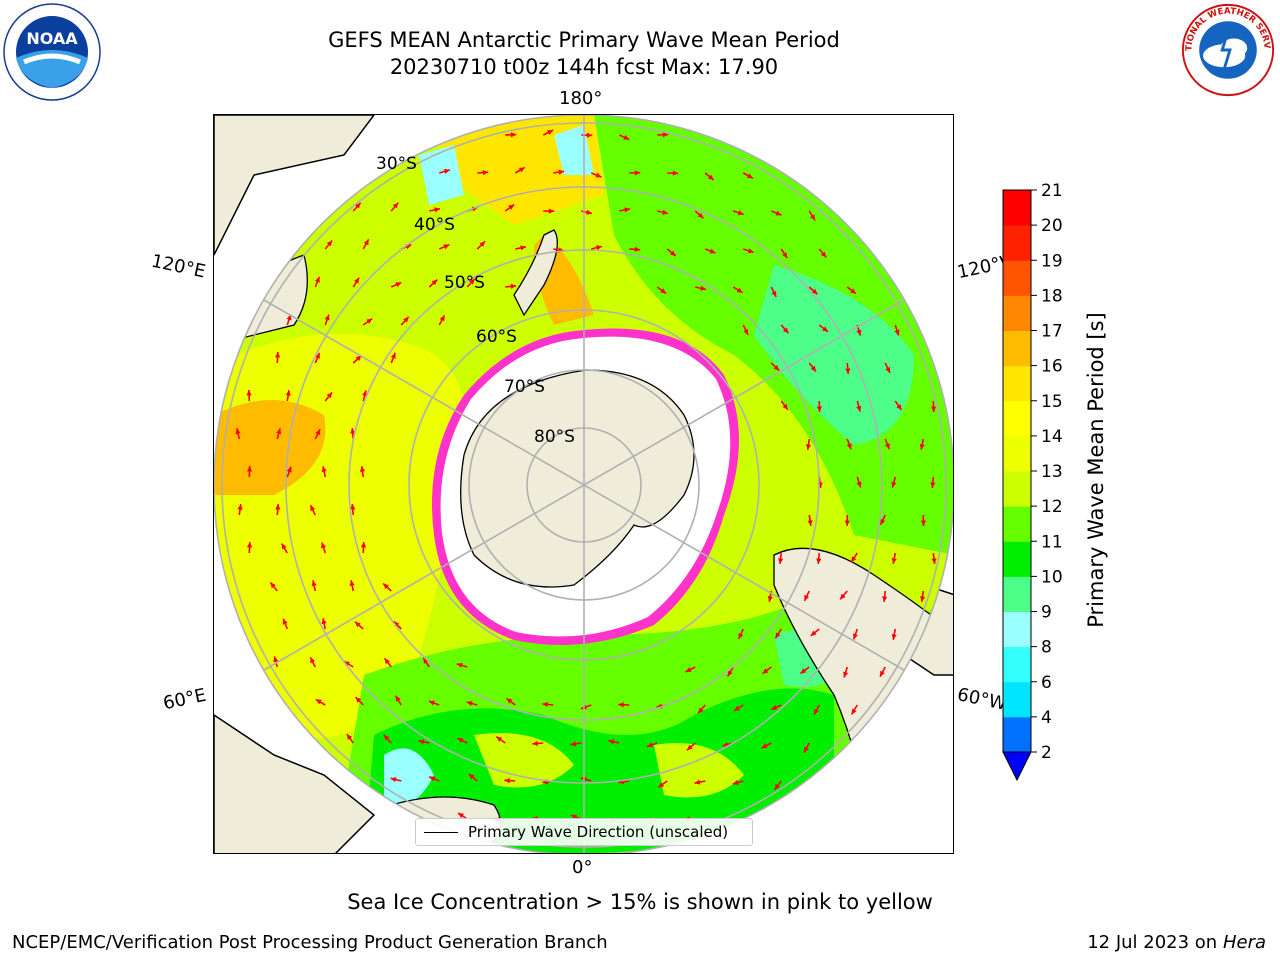 The height and width of the screenshot is (960, 1280). Describe the element at coordinates (554, 437) in the screenshot. I see `lat-label-80s: 80°S` at that location.